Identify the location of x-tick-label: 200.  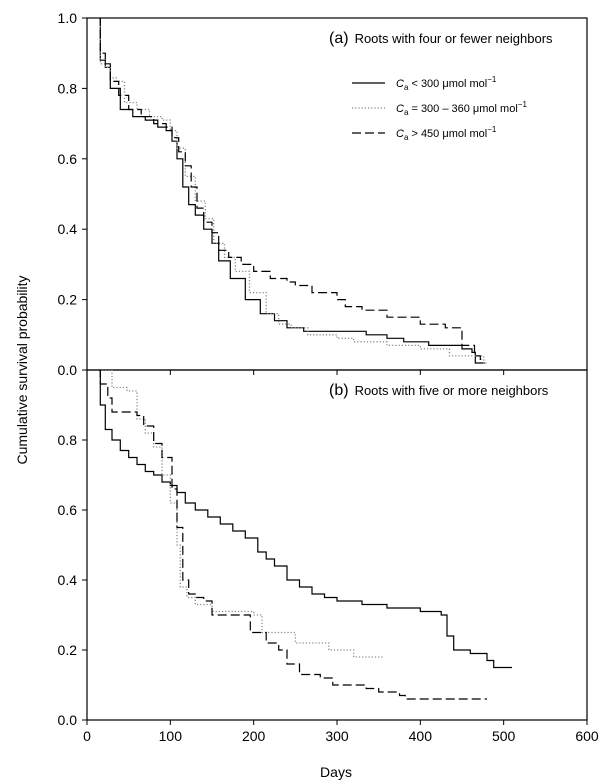
(254, 736).